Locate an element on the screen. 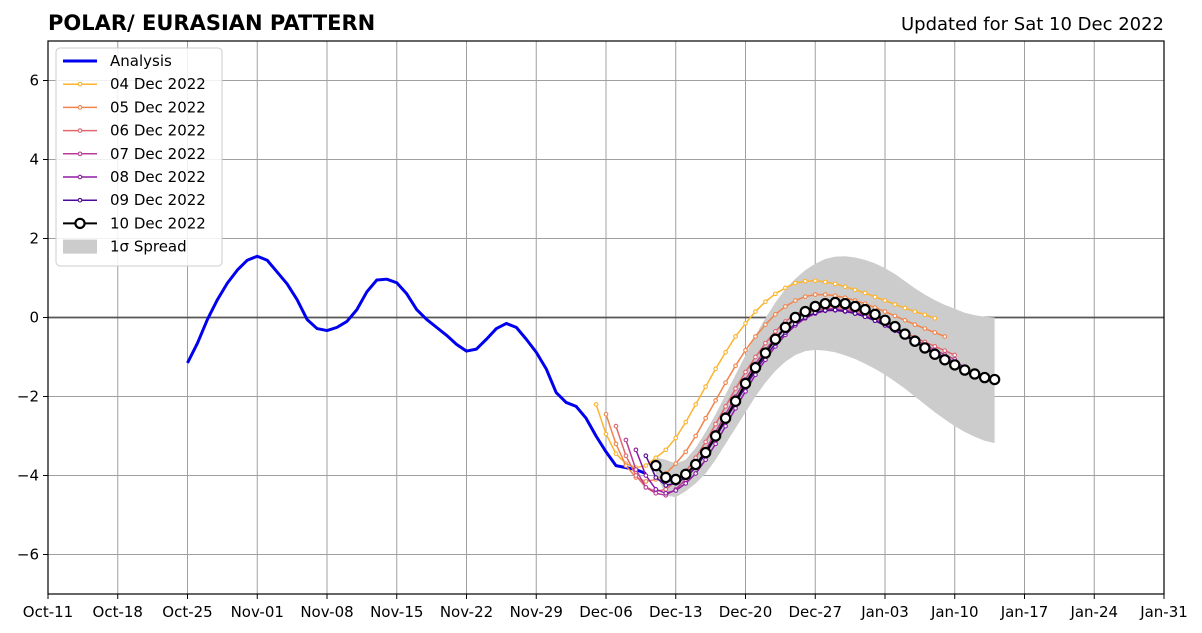 This screenshot has height=633, width=1202. legend-label: 09 Dec 2022 is located at coordinates (158, 200).